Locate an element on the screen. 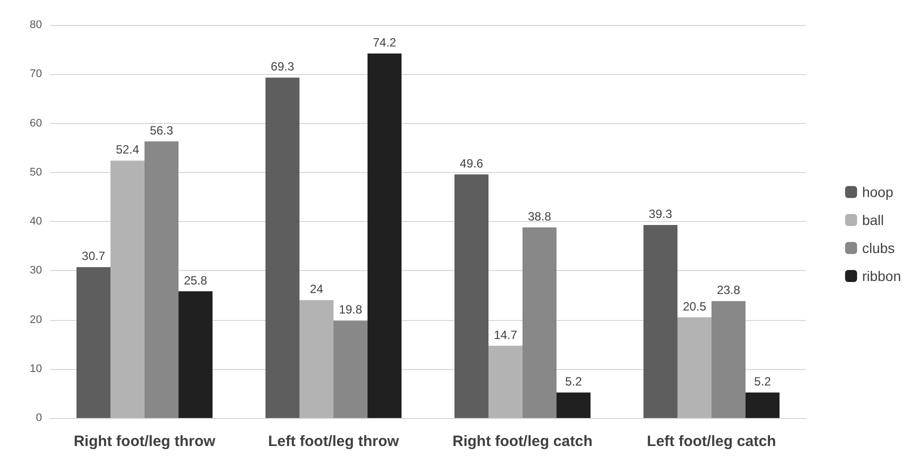 This screenshot has height=468, width=916. y-tick-label: 30 is located at coordinates (36, 270).